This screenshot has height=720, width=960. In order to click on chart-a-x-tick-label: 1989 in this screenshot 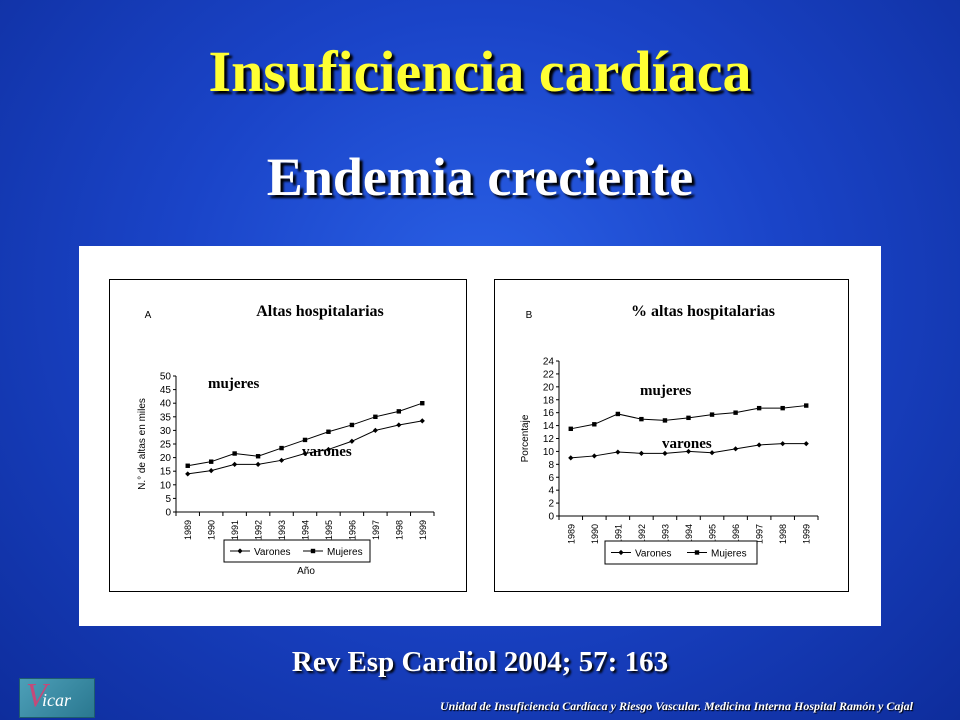, I will do `click(188, 530)`.